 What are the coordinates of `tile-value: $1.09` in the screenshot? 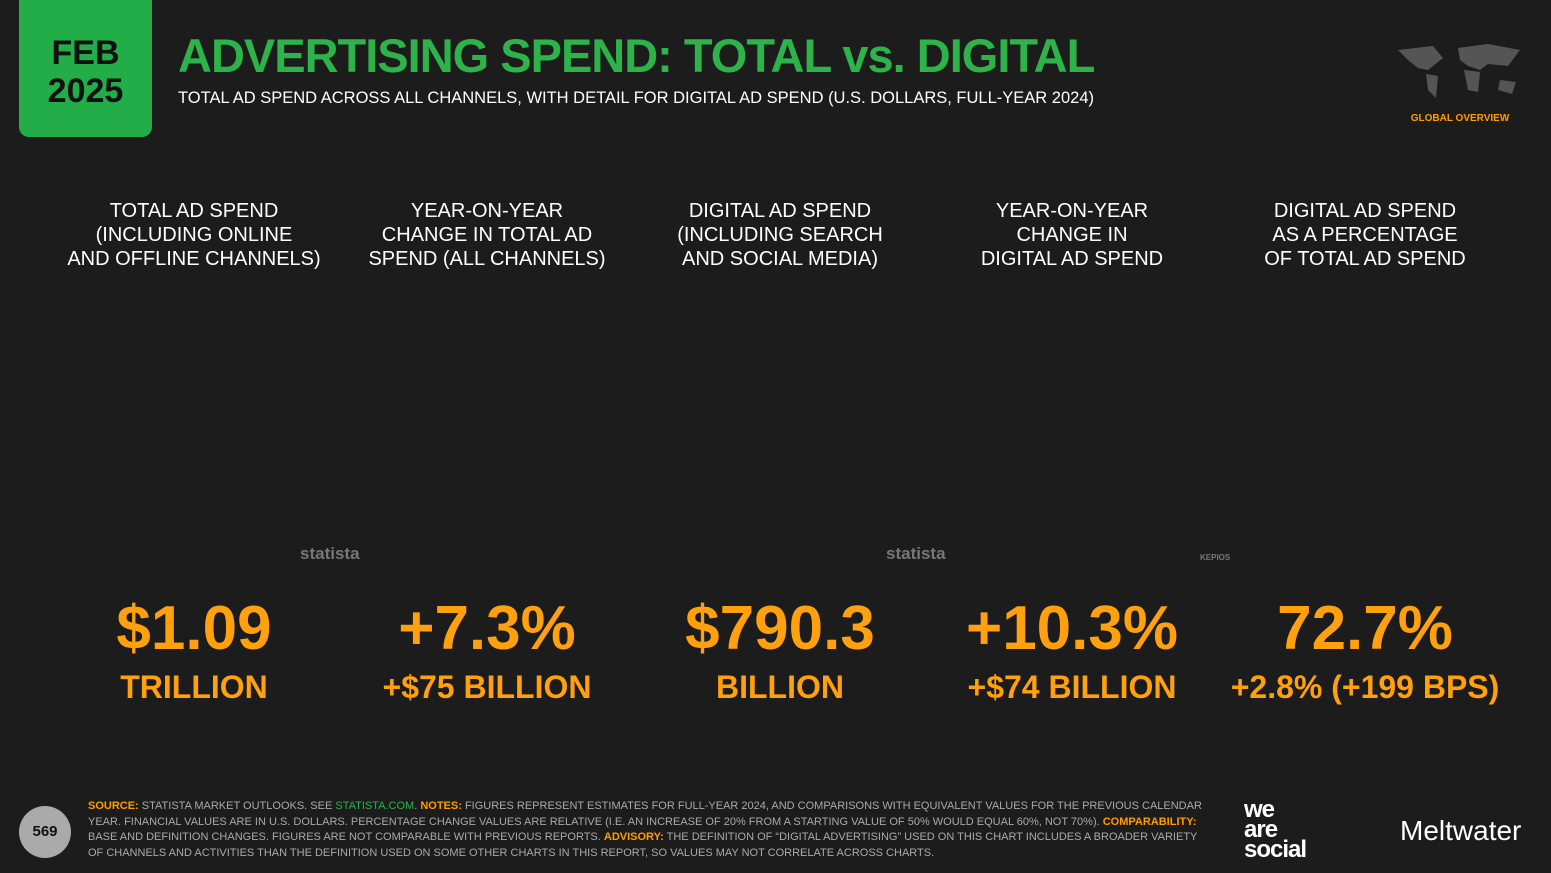 It's located at (194, 628).